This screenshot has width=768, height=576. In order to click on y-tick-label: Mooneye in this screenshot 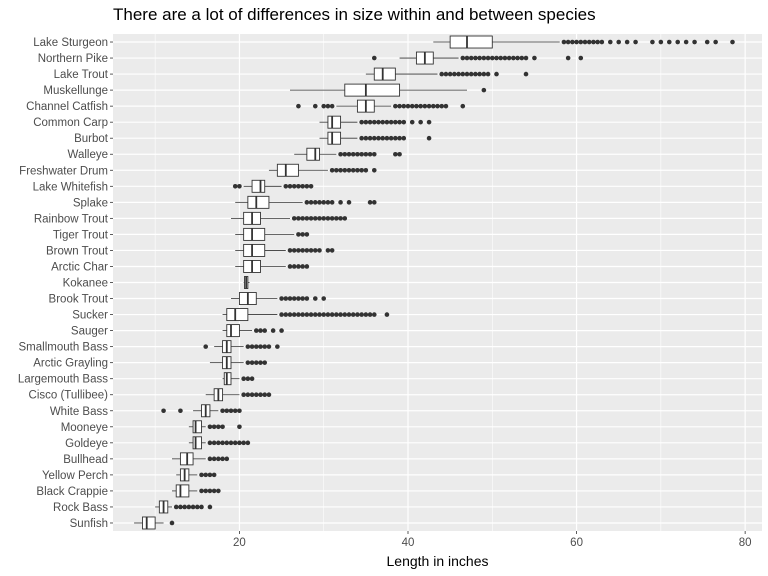, I will do `click(84, 428)`.